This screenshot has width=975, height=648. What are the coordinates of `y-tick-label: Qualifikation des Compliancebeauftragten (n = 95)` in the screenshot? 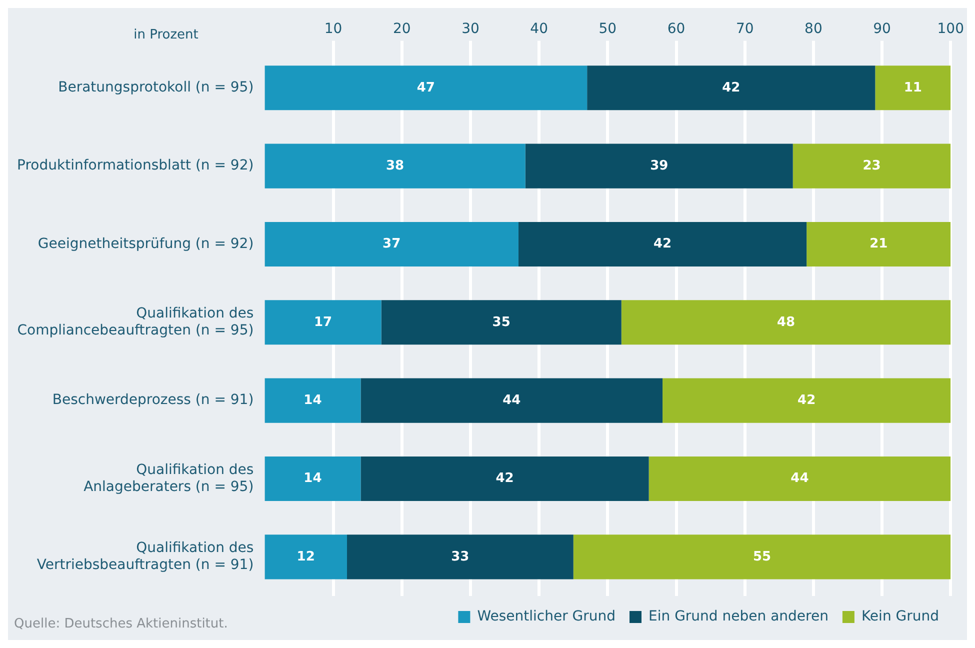 It's located at (135, 322).